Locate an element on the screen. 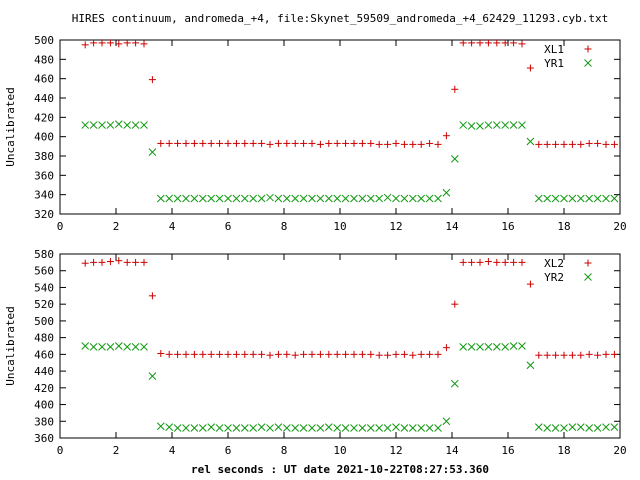 The width and height of the screenshot is (640, 480). x-tick-label: 10 is located at coordinates (339, 226).